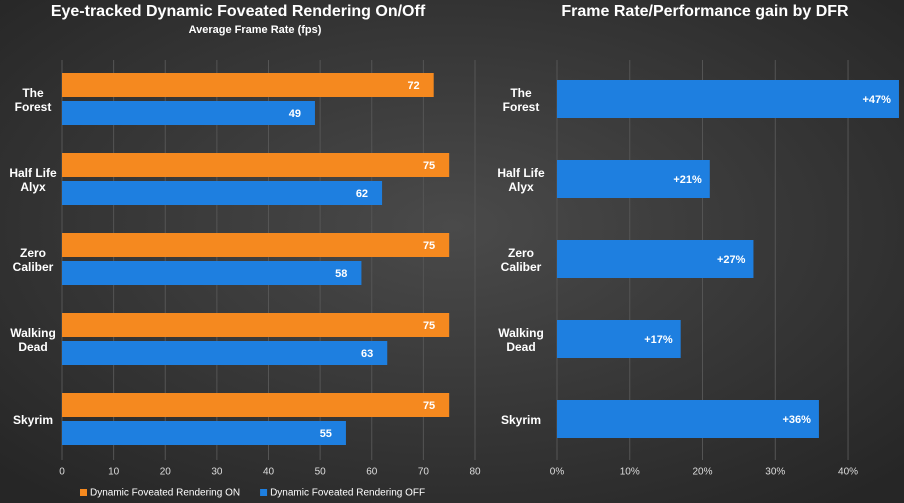 Image resolution: width=904 pixels, height=503 pixels. What do you see at coordinates (166, 472) in the screenshot?
I see `x-tick-label: 20` at bounding box center [166, 472].